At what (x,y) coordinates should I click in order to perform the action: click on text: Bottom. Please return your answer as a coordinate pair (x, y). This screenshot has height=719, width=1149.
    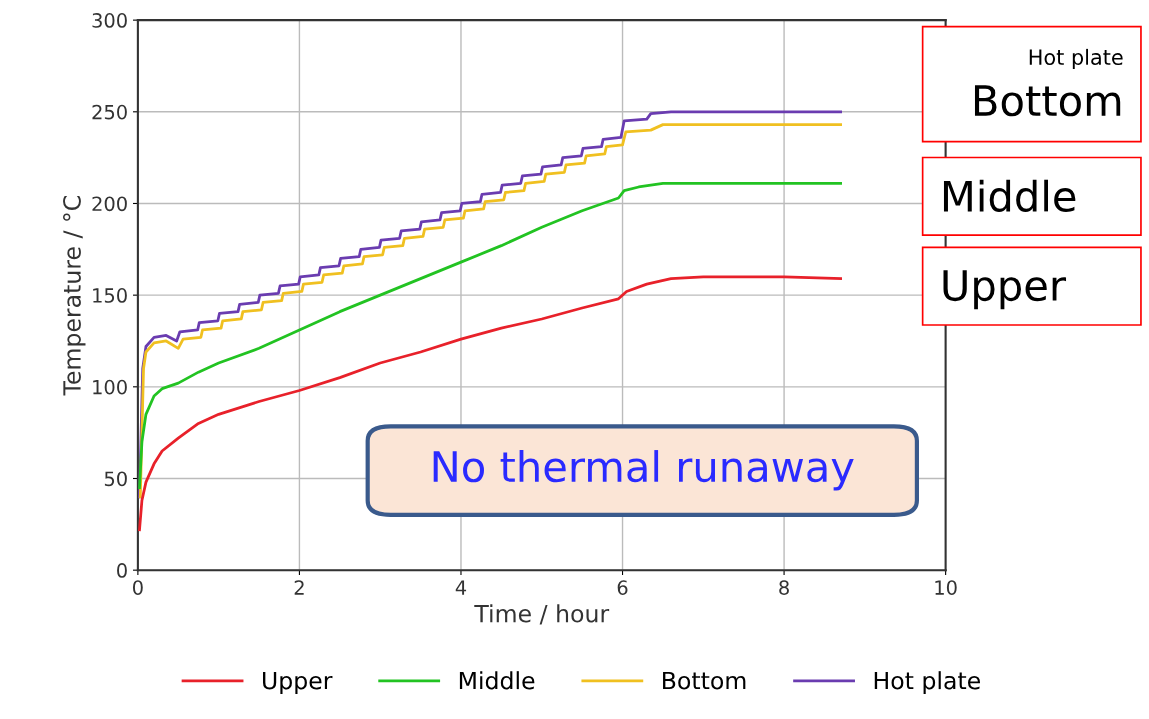
    Looking at the image, I should click on (1047, 101).